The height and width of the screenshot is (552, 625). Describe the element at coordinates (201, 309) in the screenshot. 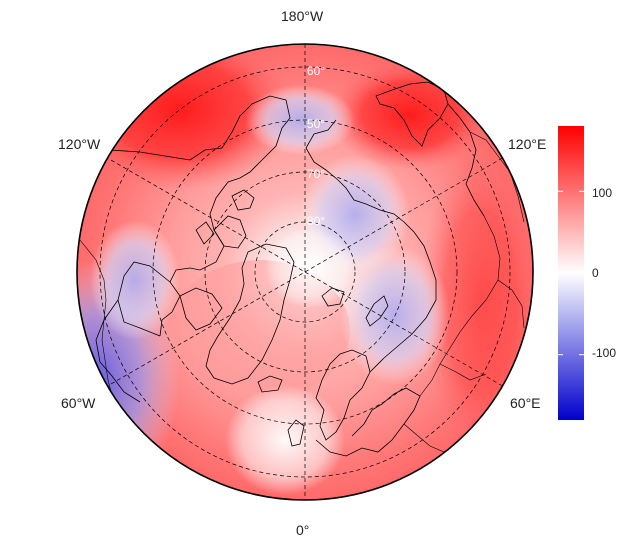

I see `coast-baffin` at that location.